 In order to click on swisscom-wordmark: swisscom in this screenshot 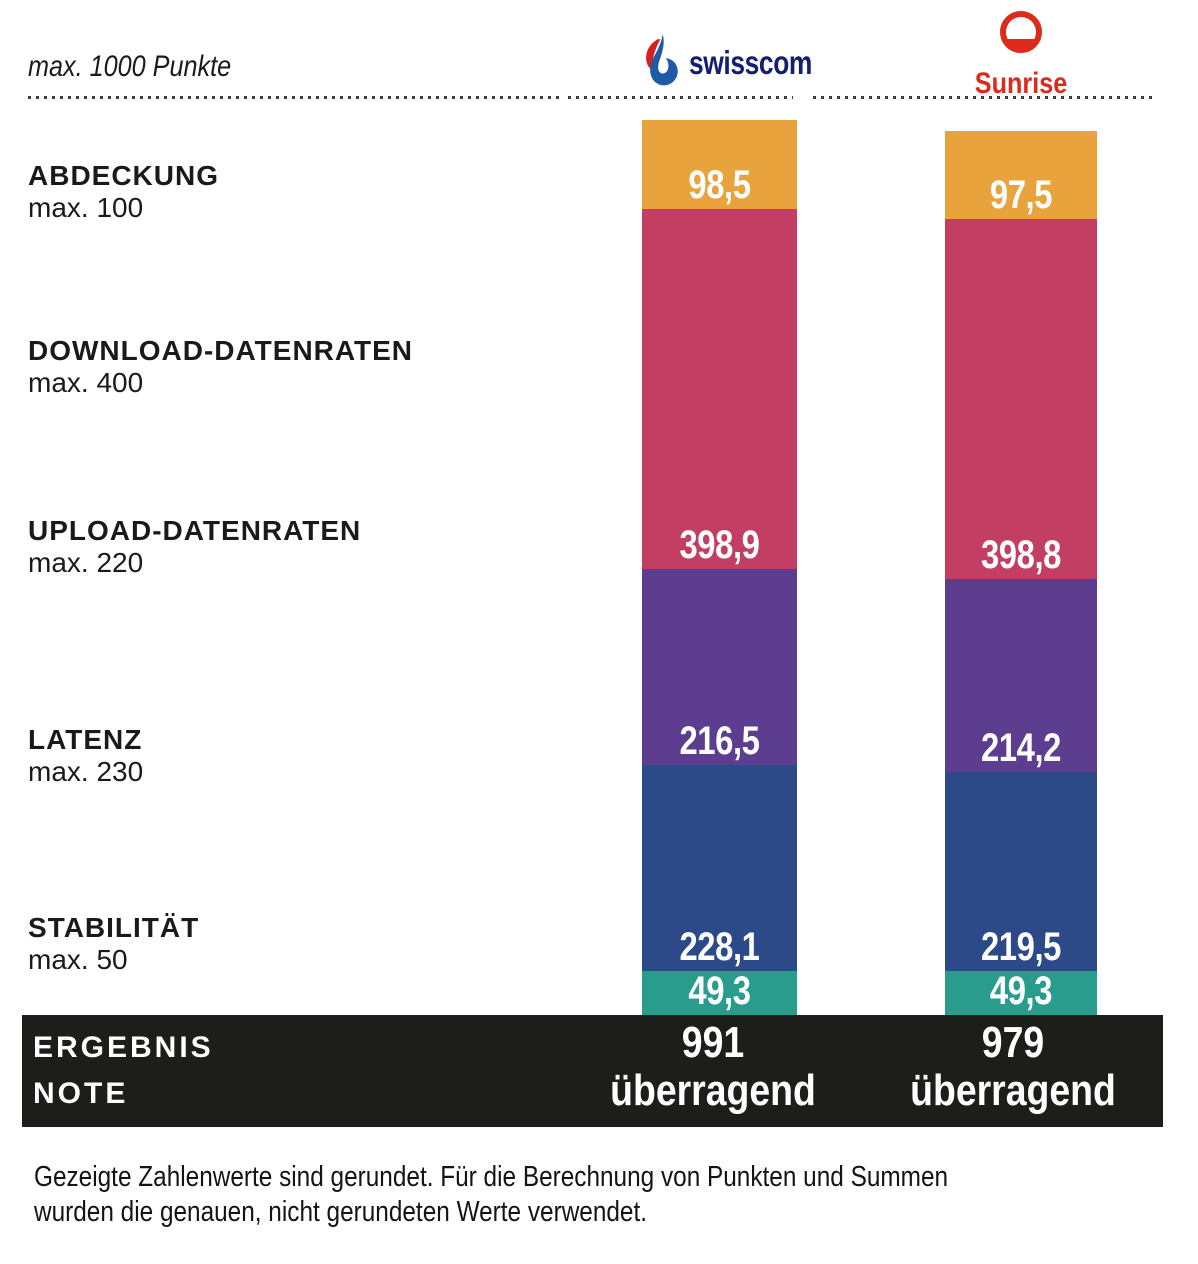, I will do `click(750, 62)`.